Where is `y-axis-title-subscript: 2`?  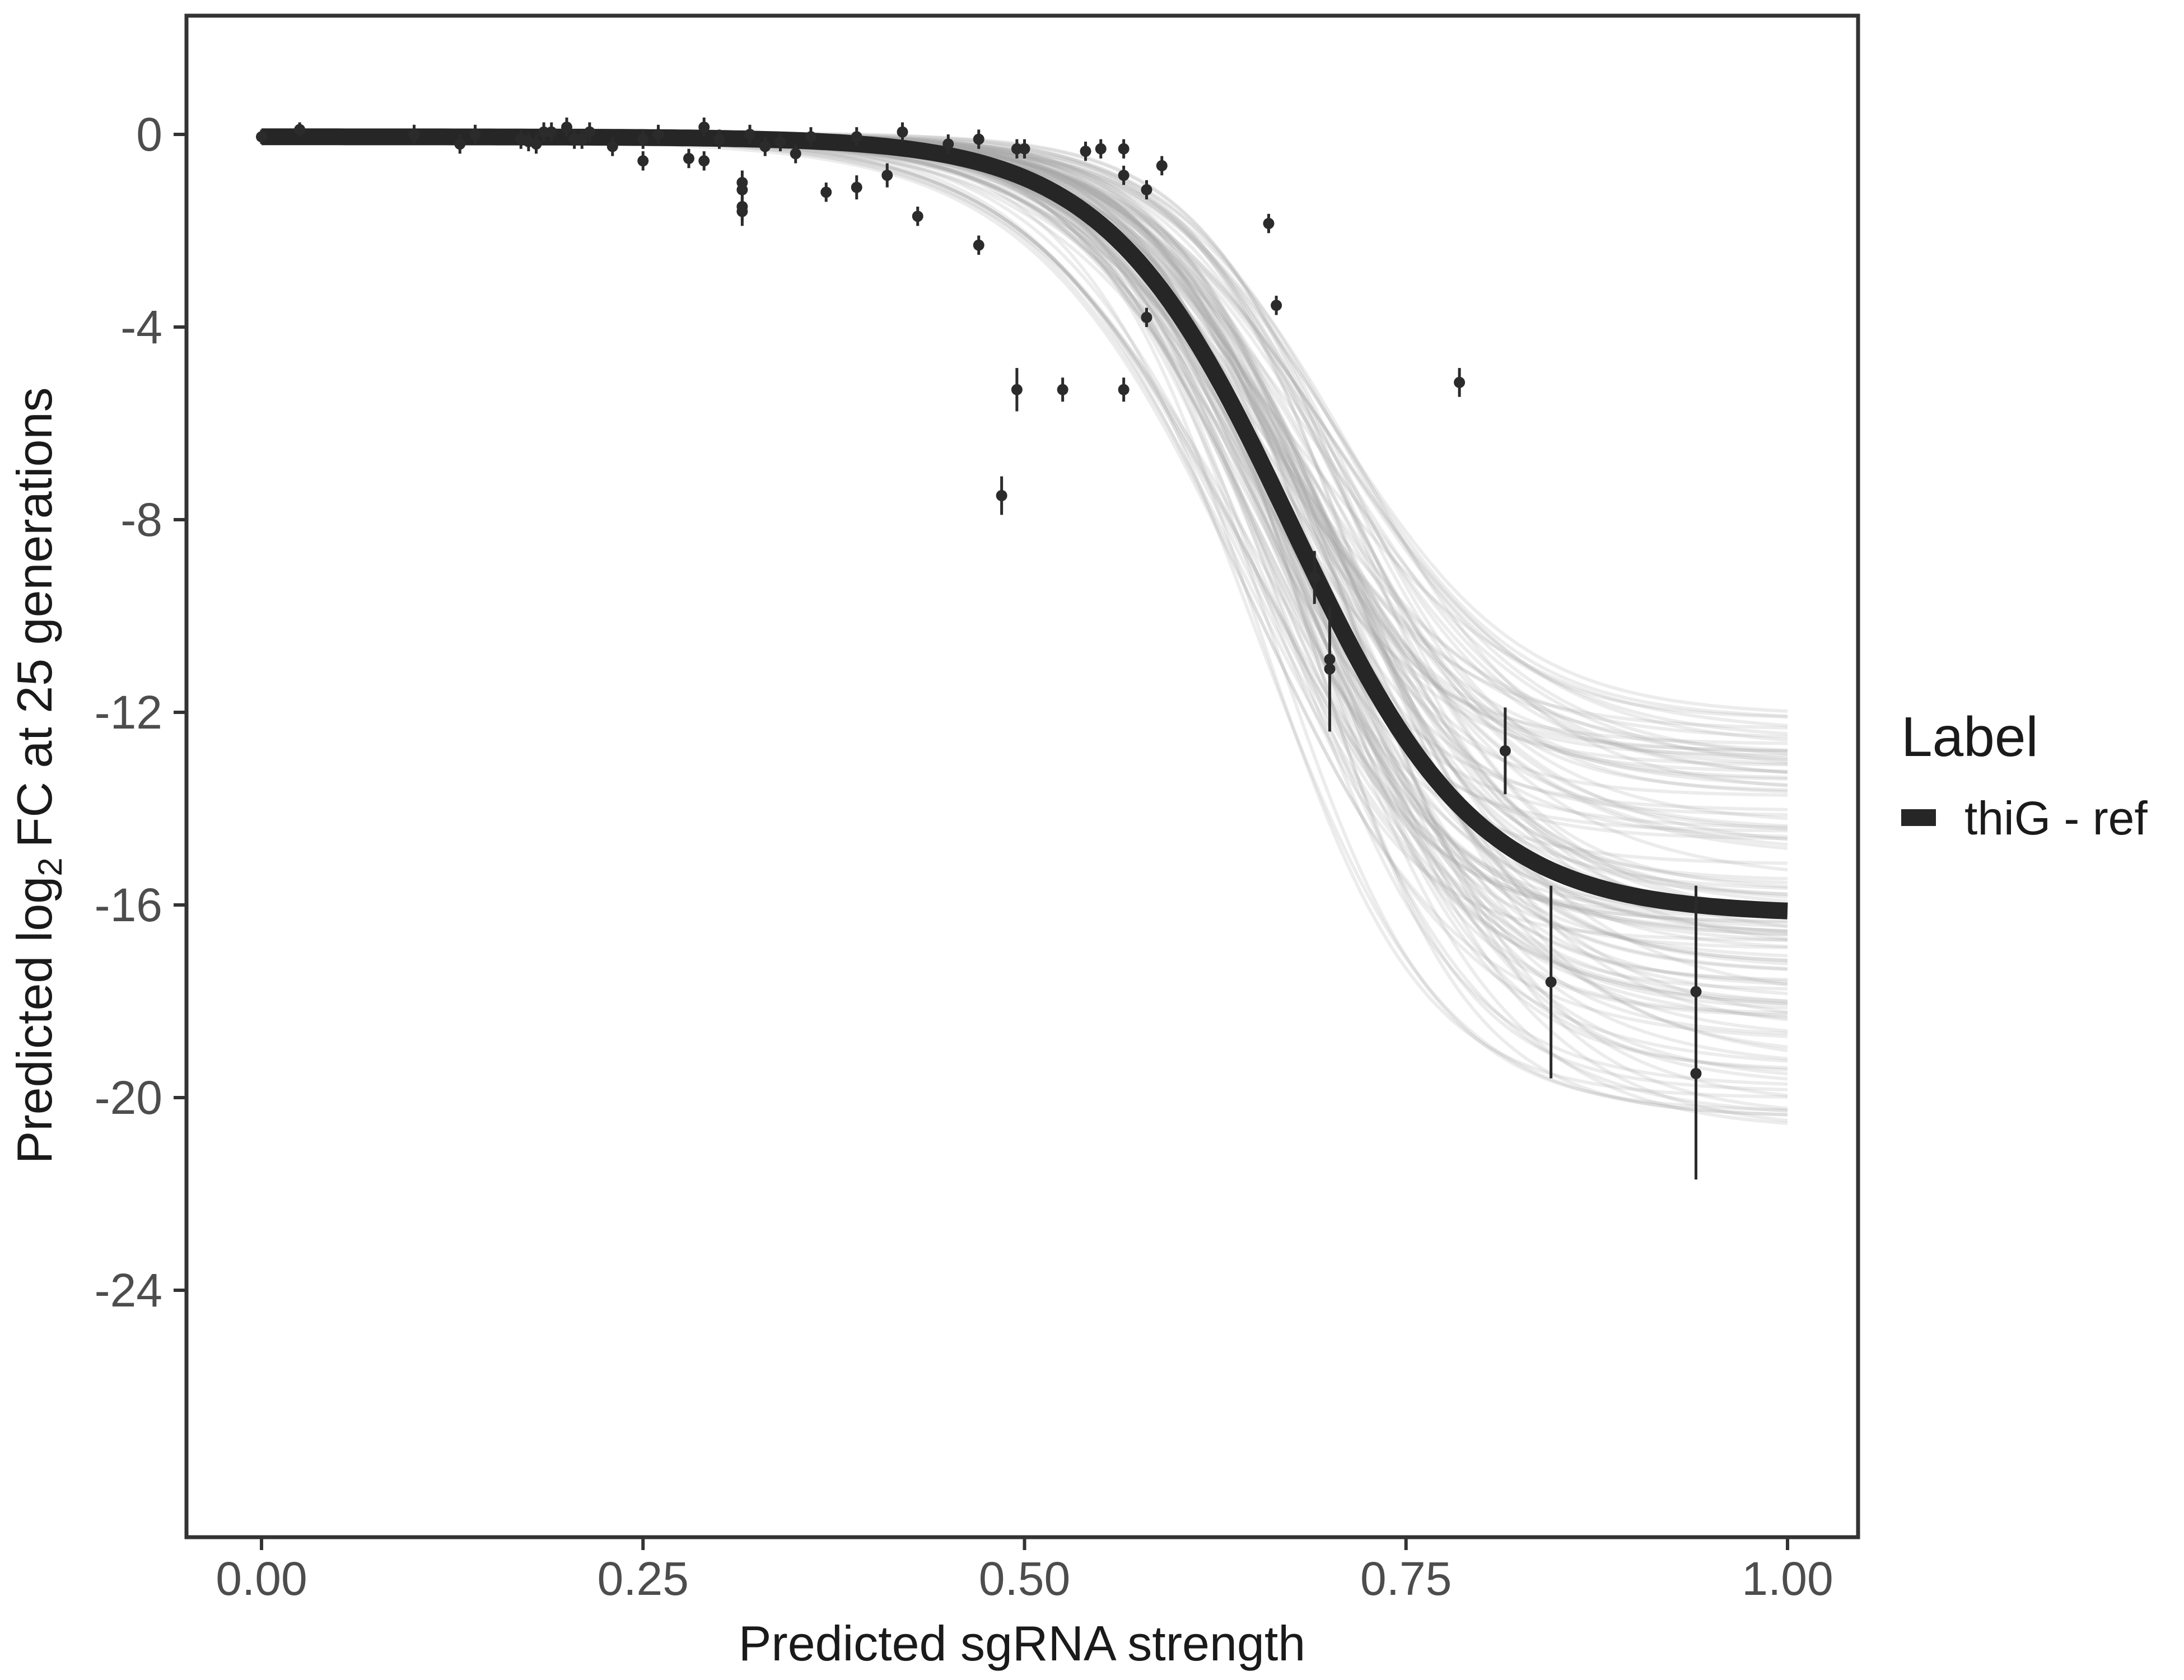 y-axis-title-subscript: 2 is located at coordinates (50, 867).